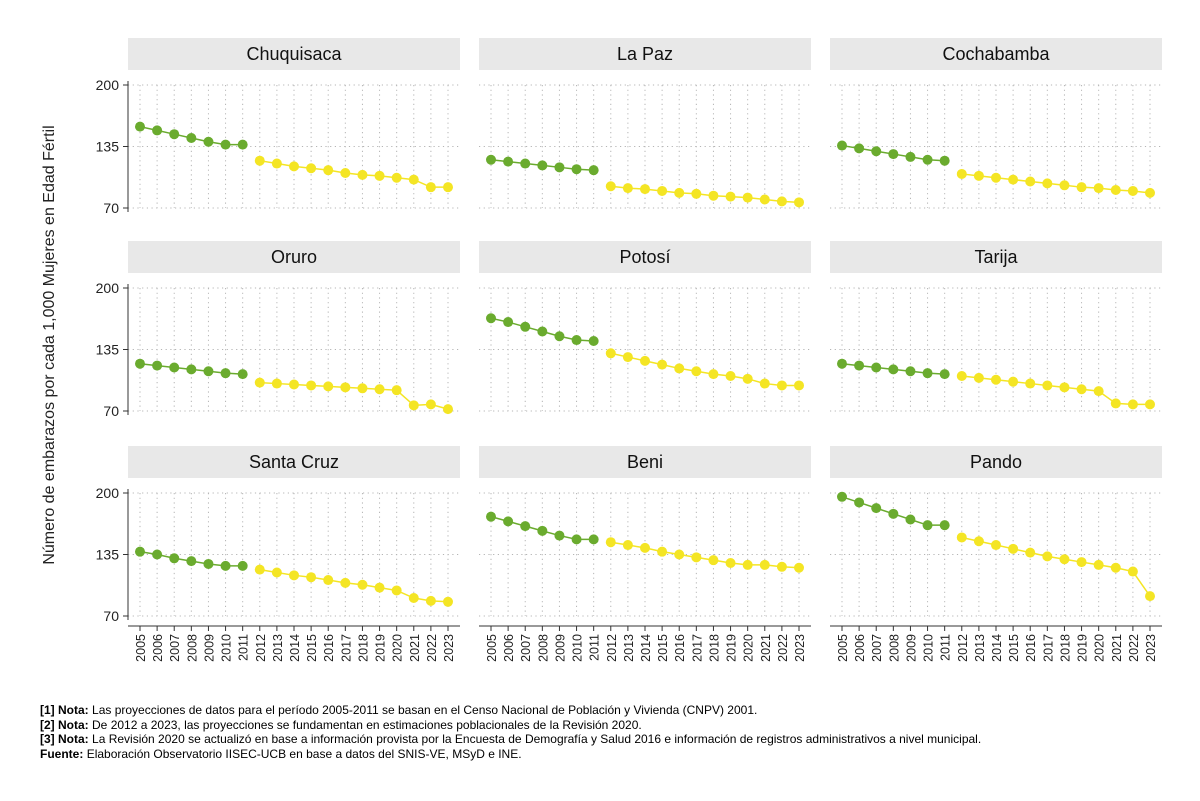 The height and width of the screenshot is (801, 1200). What do you see at coordinates (645, 326) in the screenshot?
I see `panel-potosi: Potosí` at bounding box center [645, 326].